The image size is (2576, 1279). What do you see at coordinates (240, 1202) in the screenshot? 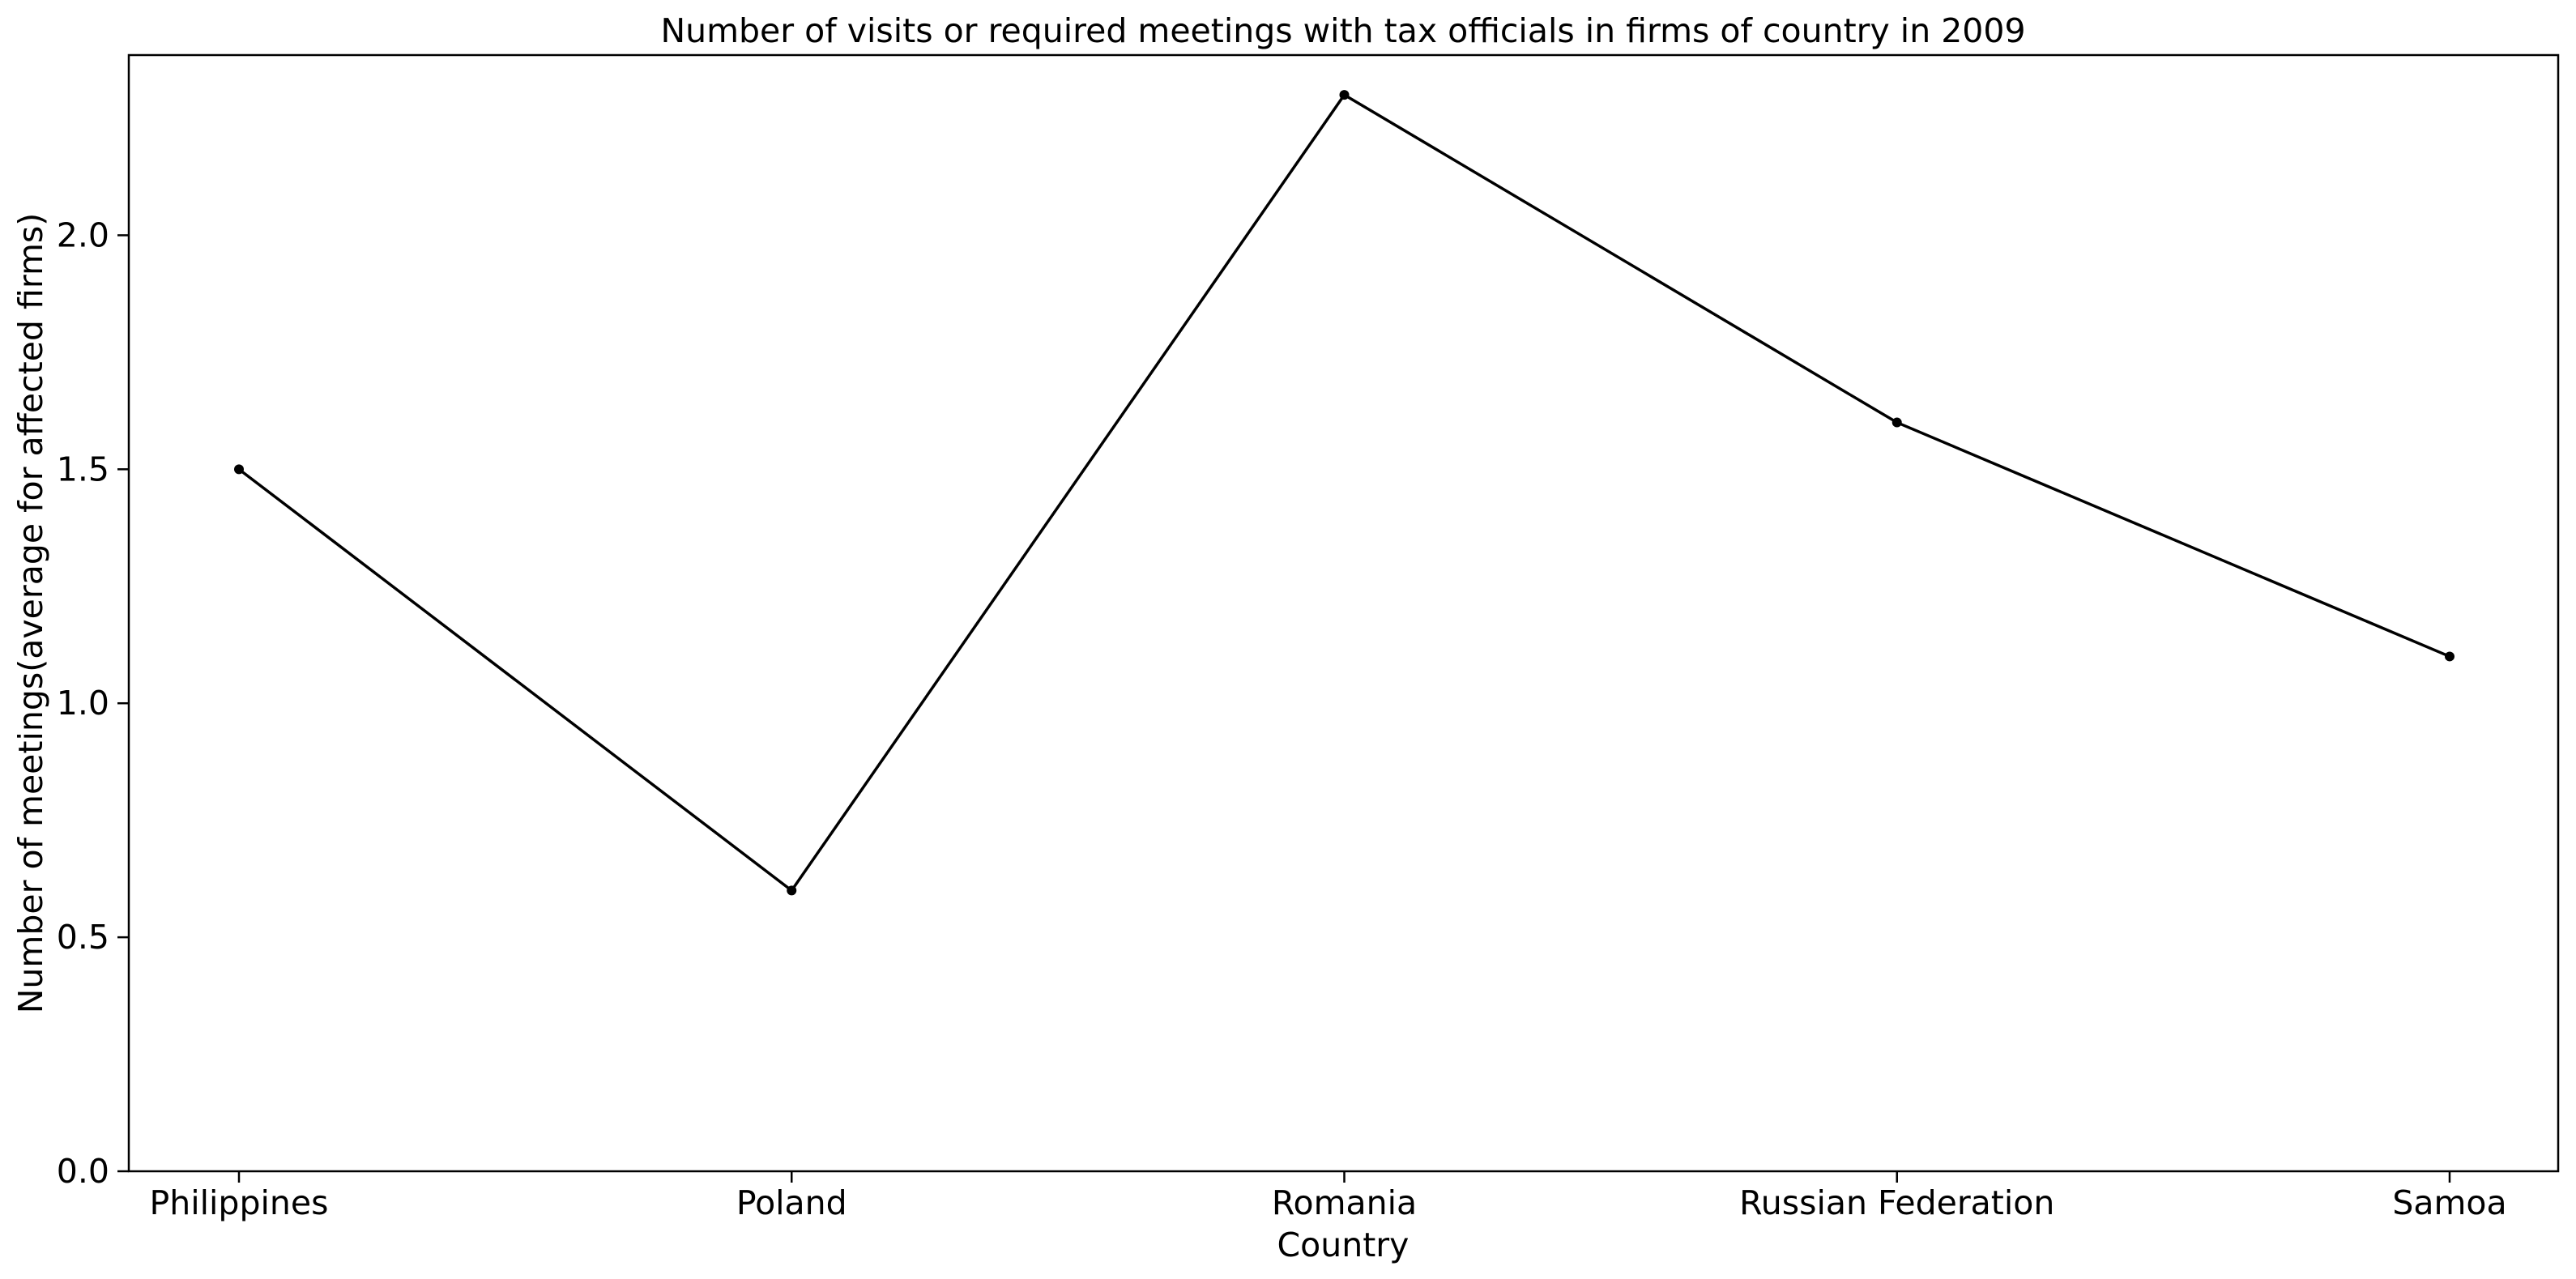
I see `x-tick-label: Philippines` at bounding box center [240, 1202].